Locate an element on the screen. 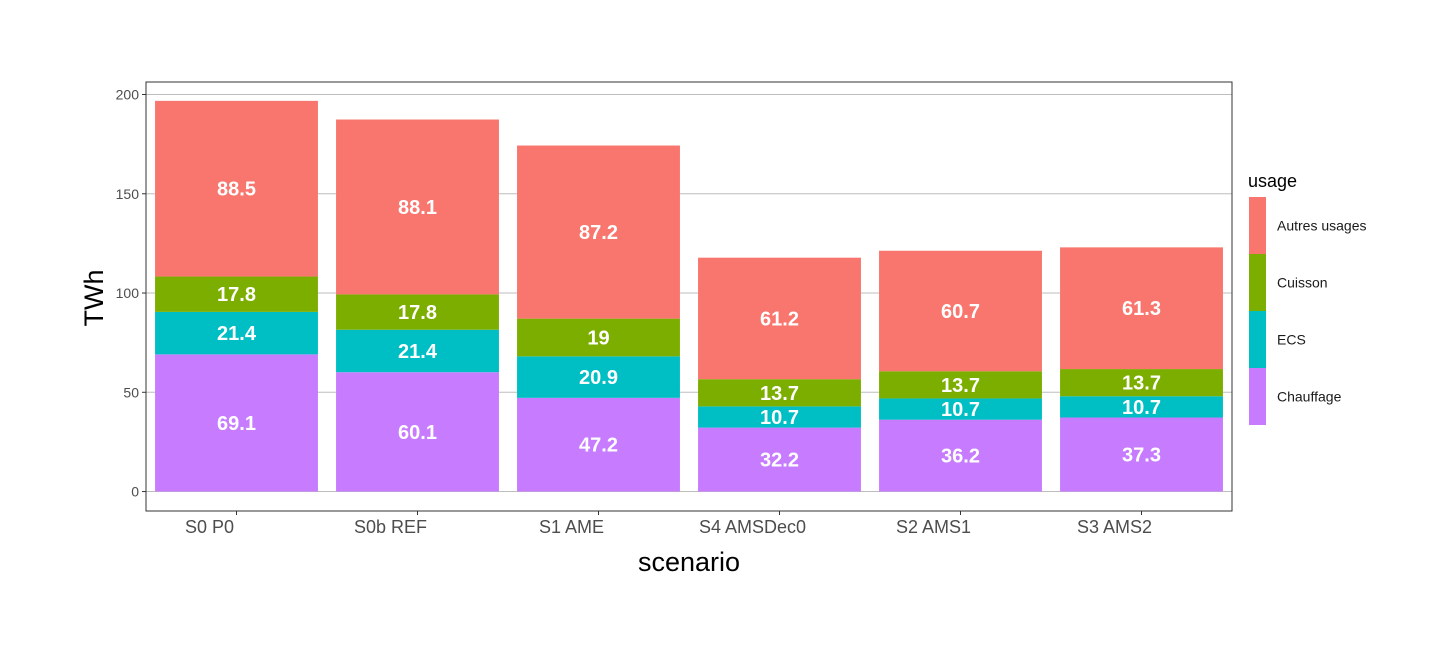 Image resolution: width=1440 pixels, height=648 pixels. legend-key-cuisson is located at coordinates (1257, 282).